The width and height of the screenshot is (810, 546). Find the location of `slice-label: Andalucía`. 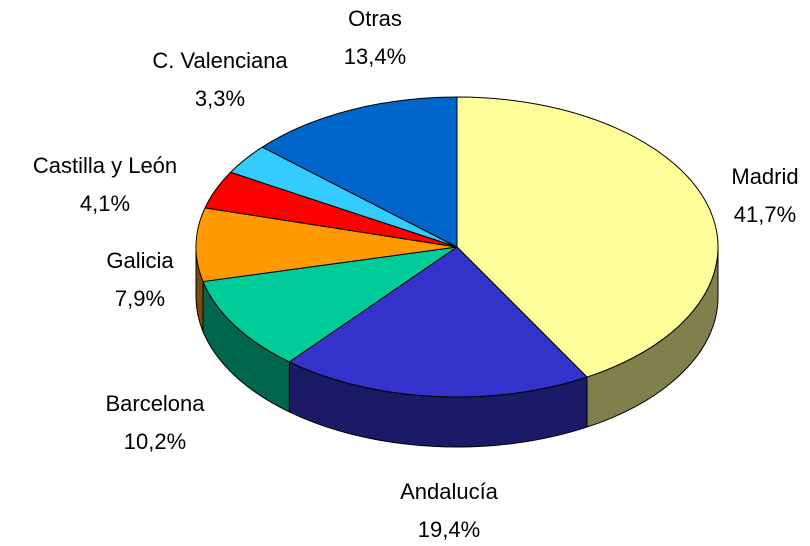

slice-label: Andalucía is located at coordinates (449, 491).